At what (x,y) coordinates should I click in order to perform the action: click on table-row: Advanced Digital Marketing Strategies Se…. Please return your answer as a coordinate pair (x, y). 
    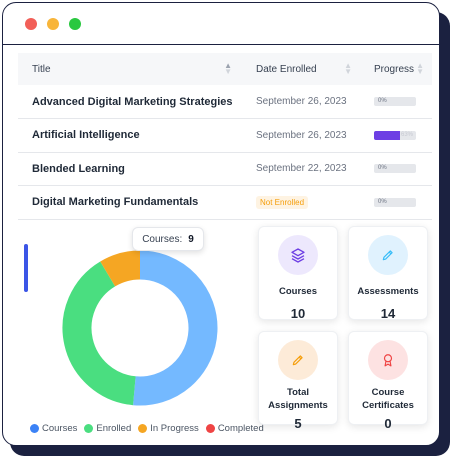
    Looking at the image, I should click on (225, 102).